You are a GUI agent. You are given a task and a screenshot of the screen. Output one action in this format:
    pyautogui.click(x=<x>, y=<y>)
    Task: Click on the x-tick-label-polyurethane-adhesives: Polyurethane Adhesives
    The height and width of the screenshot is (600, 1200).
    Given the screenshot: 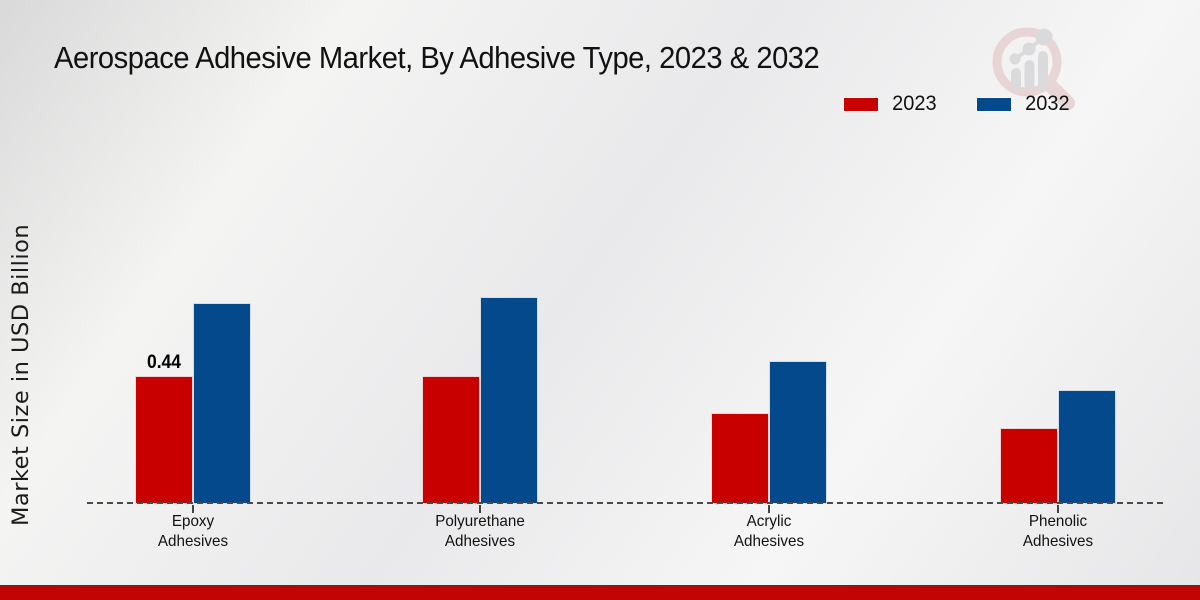 What is the action you would take?
    pyautogui.click(x=480, y=531)
    